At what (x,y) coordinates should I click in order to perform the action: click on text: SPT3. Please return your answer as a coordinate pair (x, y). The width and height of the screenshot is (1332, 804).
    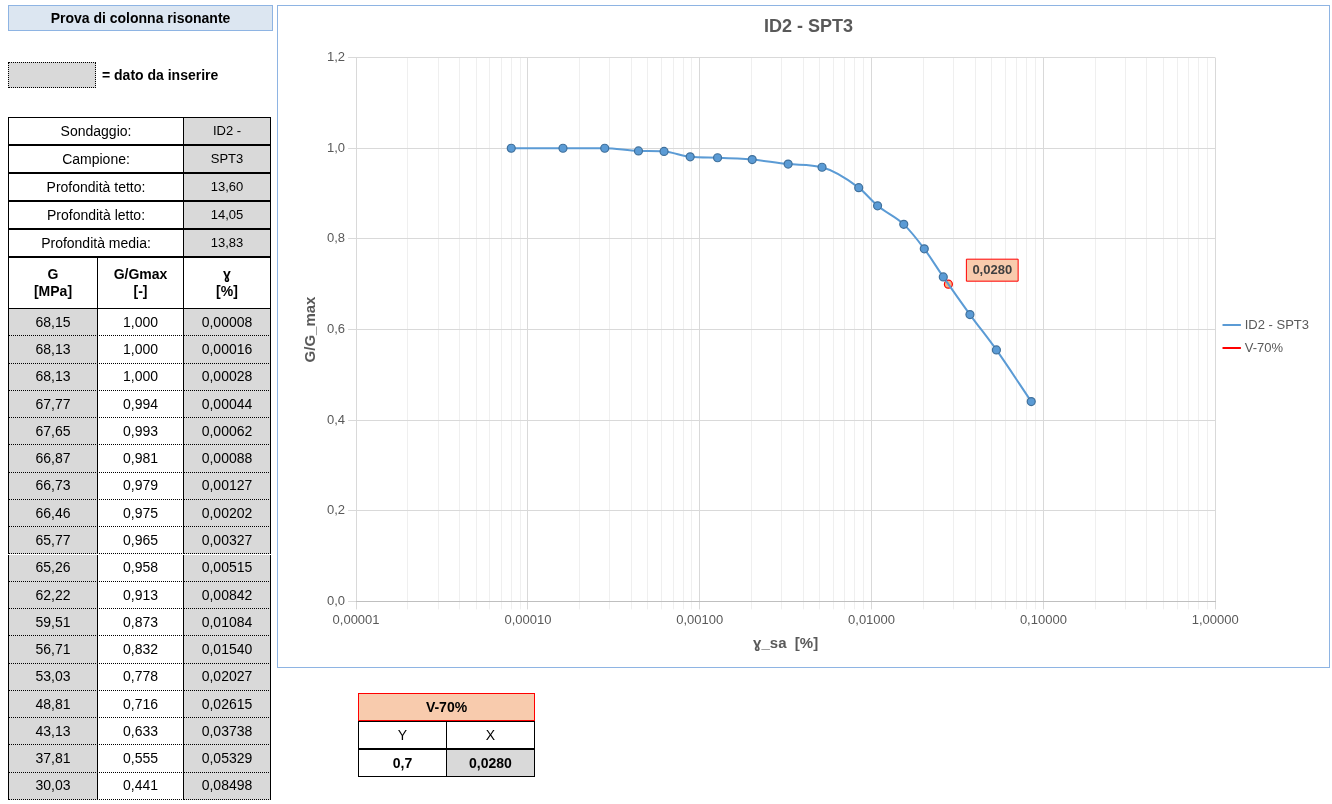
    Looking at the image, I should click on (227, 159).